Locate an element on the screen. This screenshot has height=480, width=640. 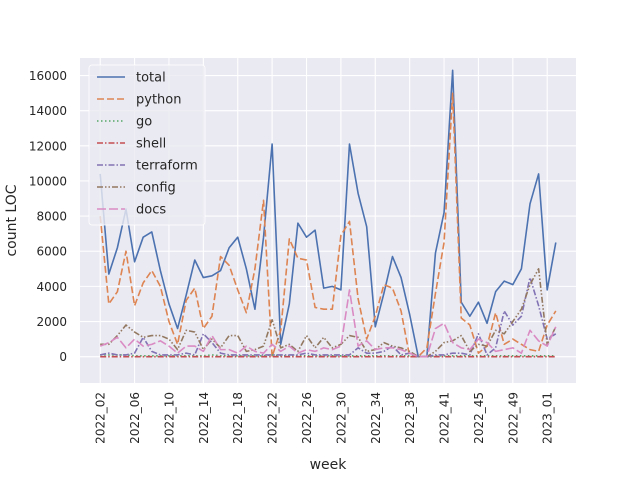
y-tick-label: 6000 is located at coordinates (51, 252).